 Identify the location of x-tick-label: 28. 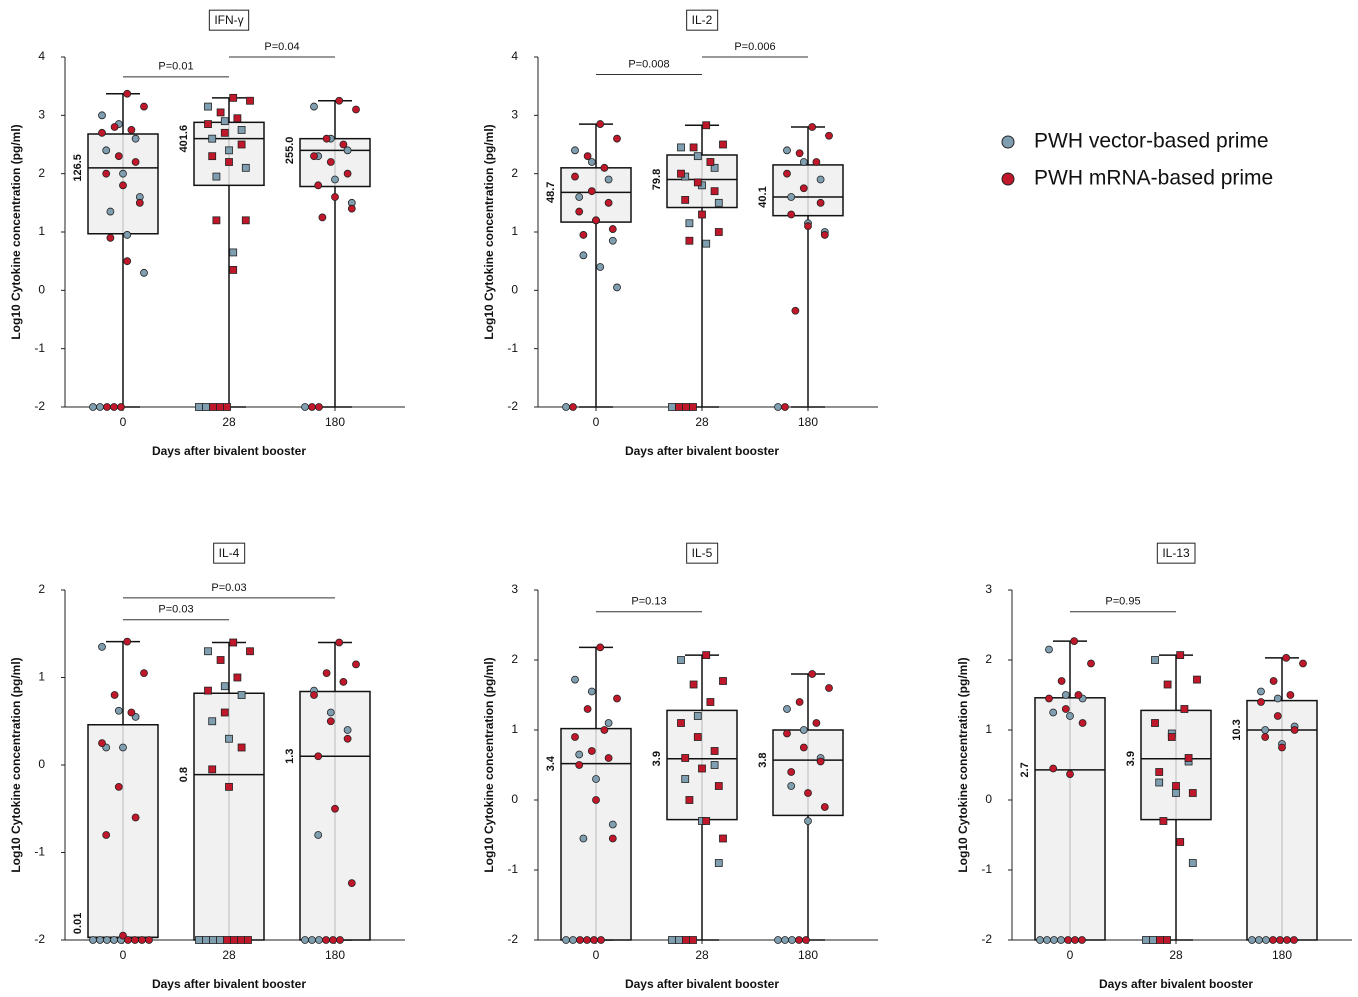
(229, 422).